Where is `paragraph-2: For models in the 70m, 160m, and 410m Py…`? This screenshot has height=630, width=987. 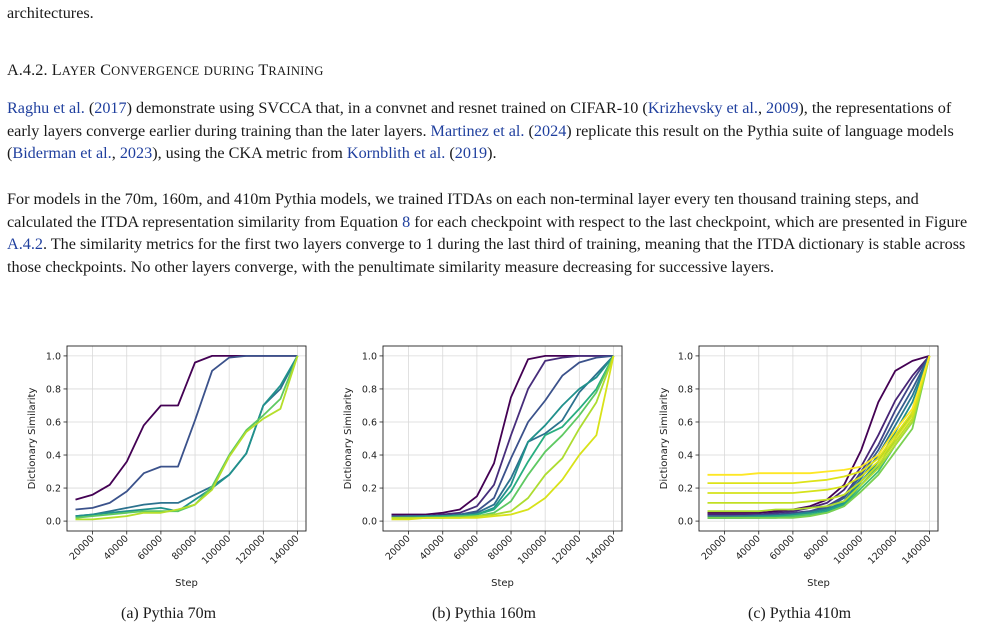
paragraph-2: For models in the 70m, 160m, and 410m Py… is located at coordinates (487, 233).